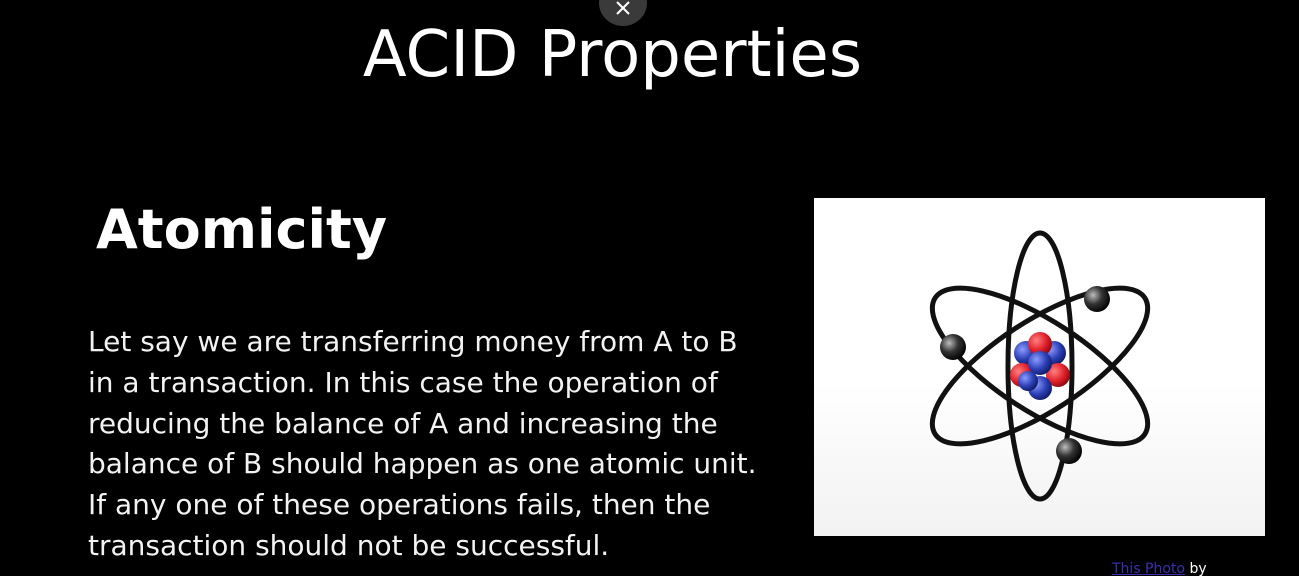 The image size is (1299, 576). Describe the element at coordinates (242, 229) in the screenshot. I see `section-heading: Atomicity` at that location.